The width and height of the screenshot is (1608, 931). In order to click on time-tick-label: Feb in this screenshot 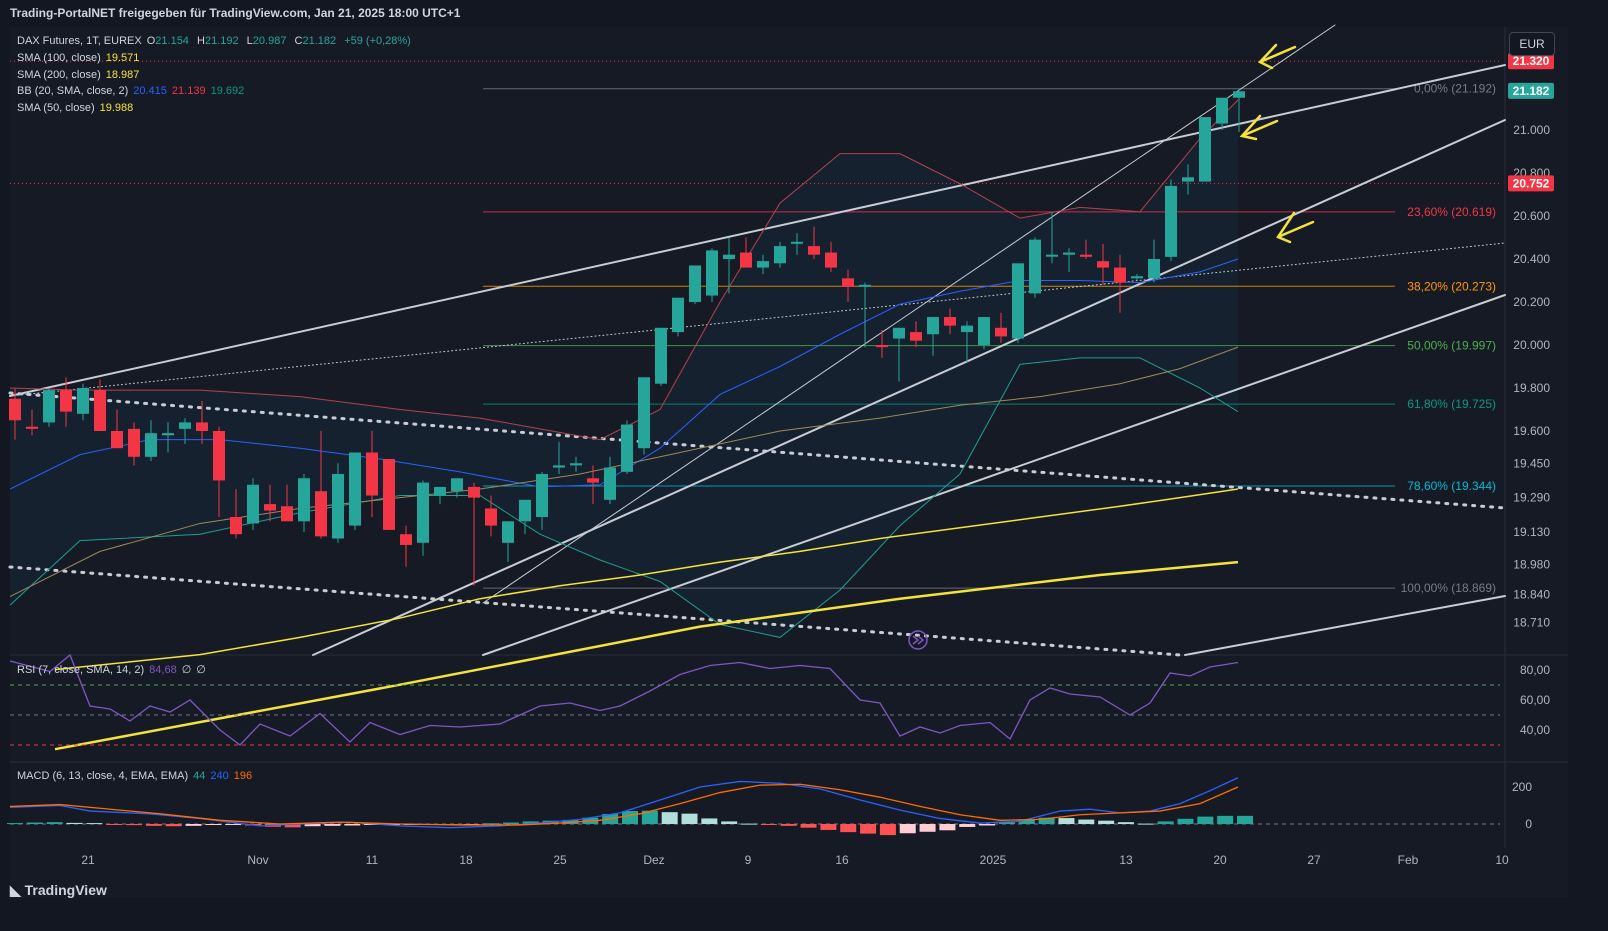, I will do `click(1408, 860)`.